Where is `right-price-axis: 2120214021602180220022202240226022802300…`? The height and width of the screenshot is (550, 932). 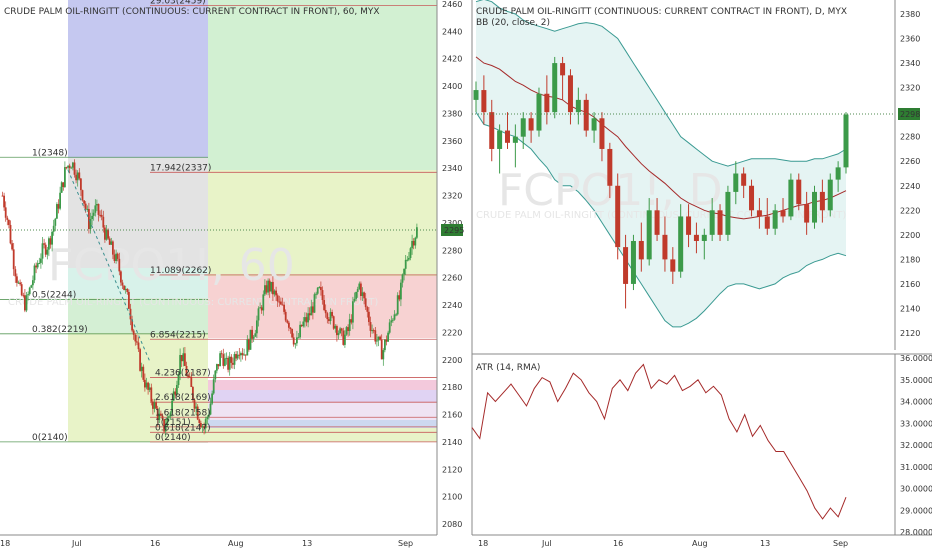
right-price-axis: 2120214021602180220022202240226022802300… is located at coordinates (907, 175).